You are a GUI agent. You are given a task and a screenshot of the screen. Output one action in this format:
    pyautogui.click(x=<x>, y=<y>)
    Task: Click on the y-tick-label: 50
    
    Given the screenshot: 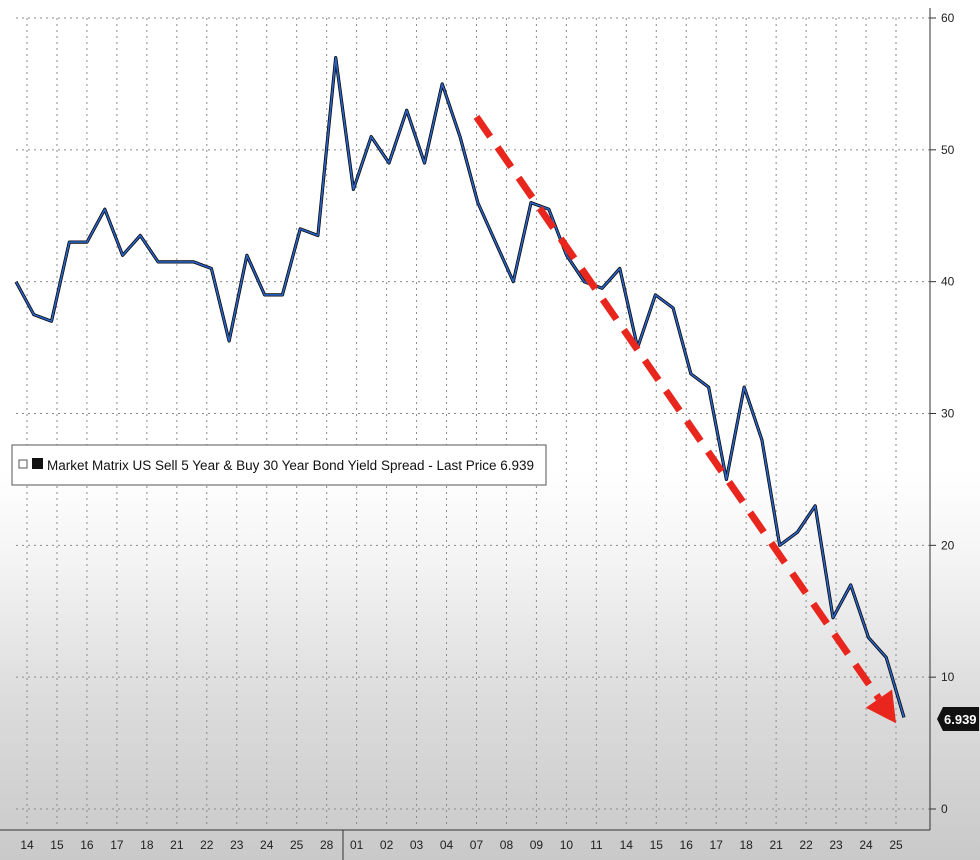 What is the action you would take?
    pyautogui.click(x=948, y=150)
    